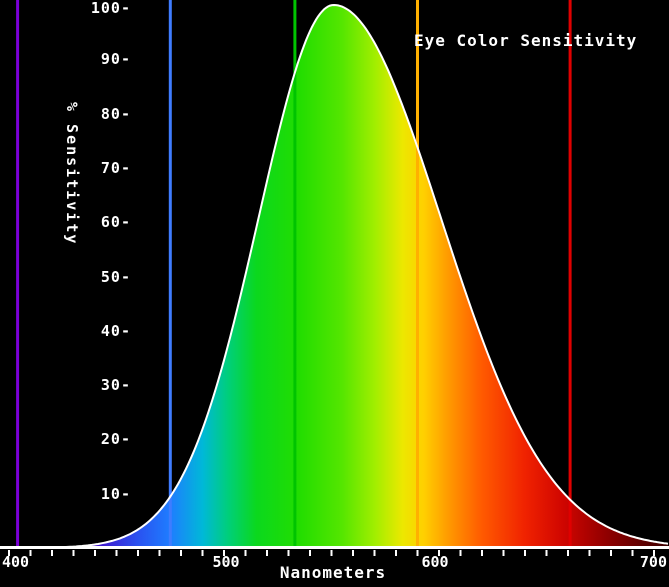 This screenshot has height=587, width=669. What do you see at coordinates (115, 439) in the screenshot?
I see `y-tick-label-20: 20-` at bounding box center [115, 439].